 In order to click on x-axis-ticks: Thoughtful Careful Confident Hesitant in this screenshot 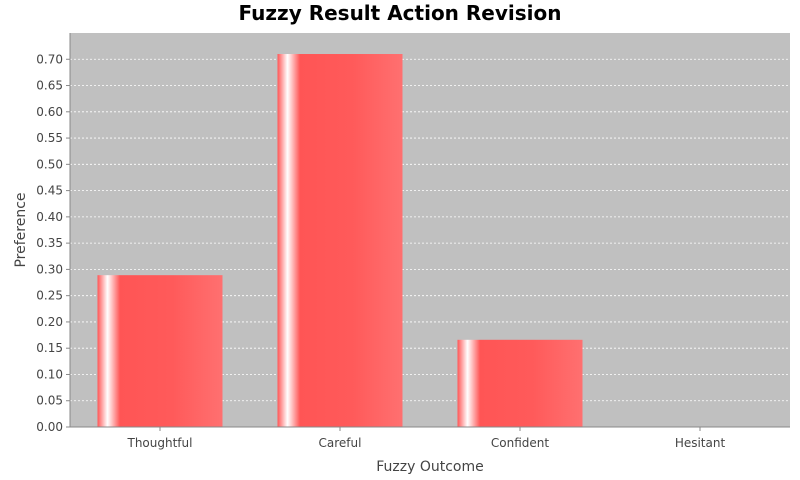, I will do `click(426, 438)`.